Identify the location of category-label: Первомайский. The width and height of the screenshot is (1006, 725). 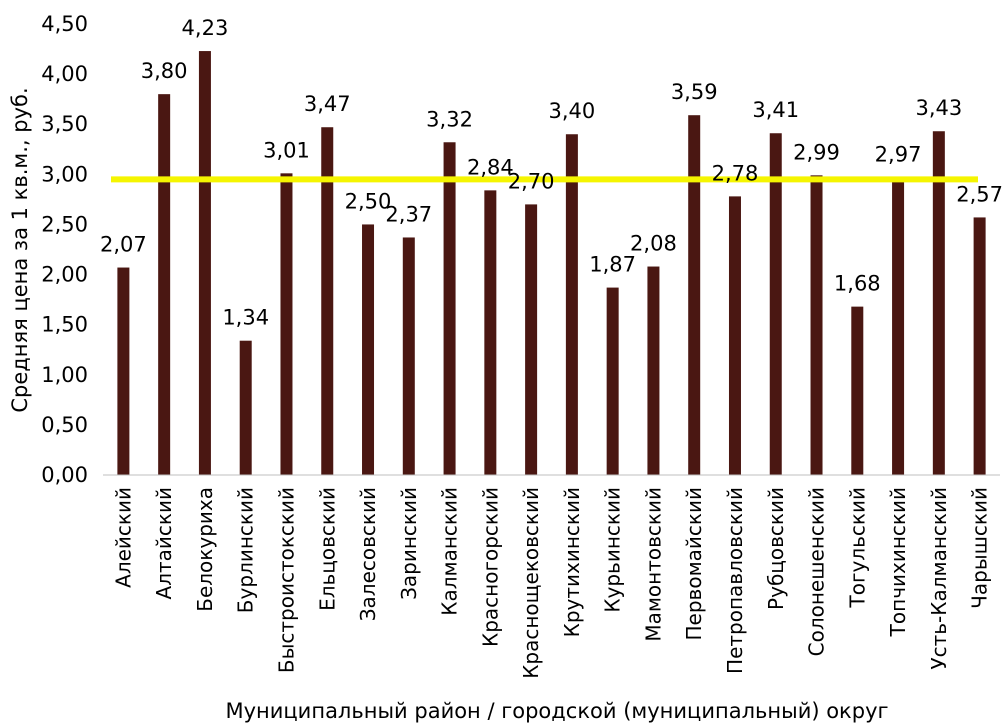
(694, 563).